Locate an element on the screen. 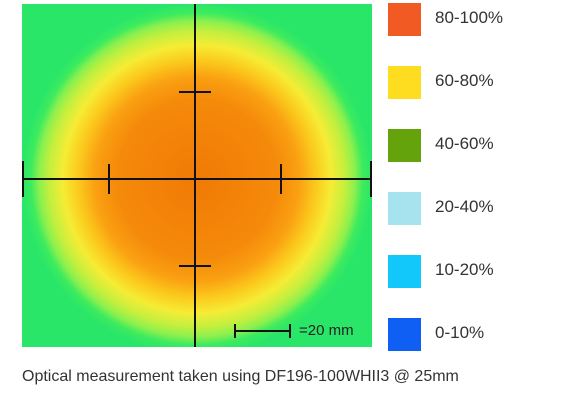 The width and height of the screenshot is (575, 411). legend-label: 40-60% is located at coordinates (464, 143).